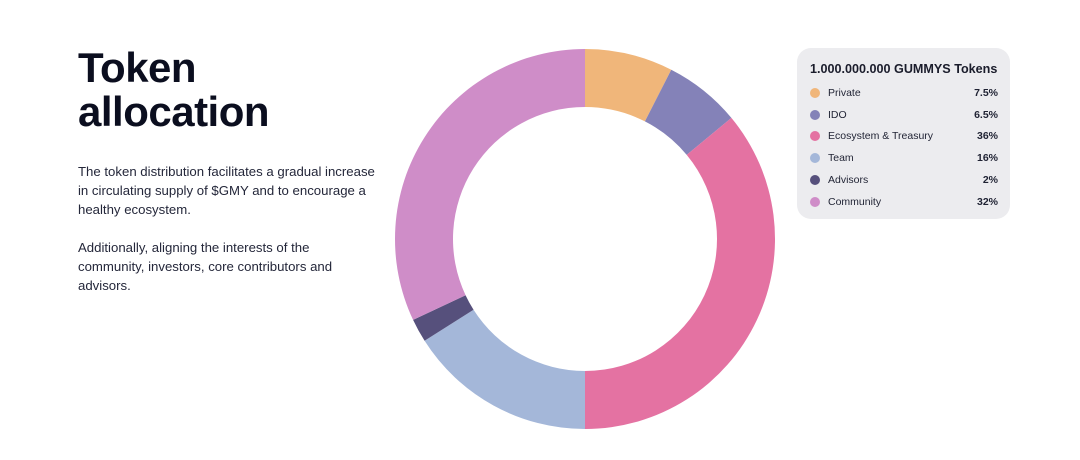 The image size is (1080, 460). What do you see at coordinates (504, 369) in the screenshot?
I see `donut-slice-team` at bounding box center [504, 369].